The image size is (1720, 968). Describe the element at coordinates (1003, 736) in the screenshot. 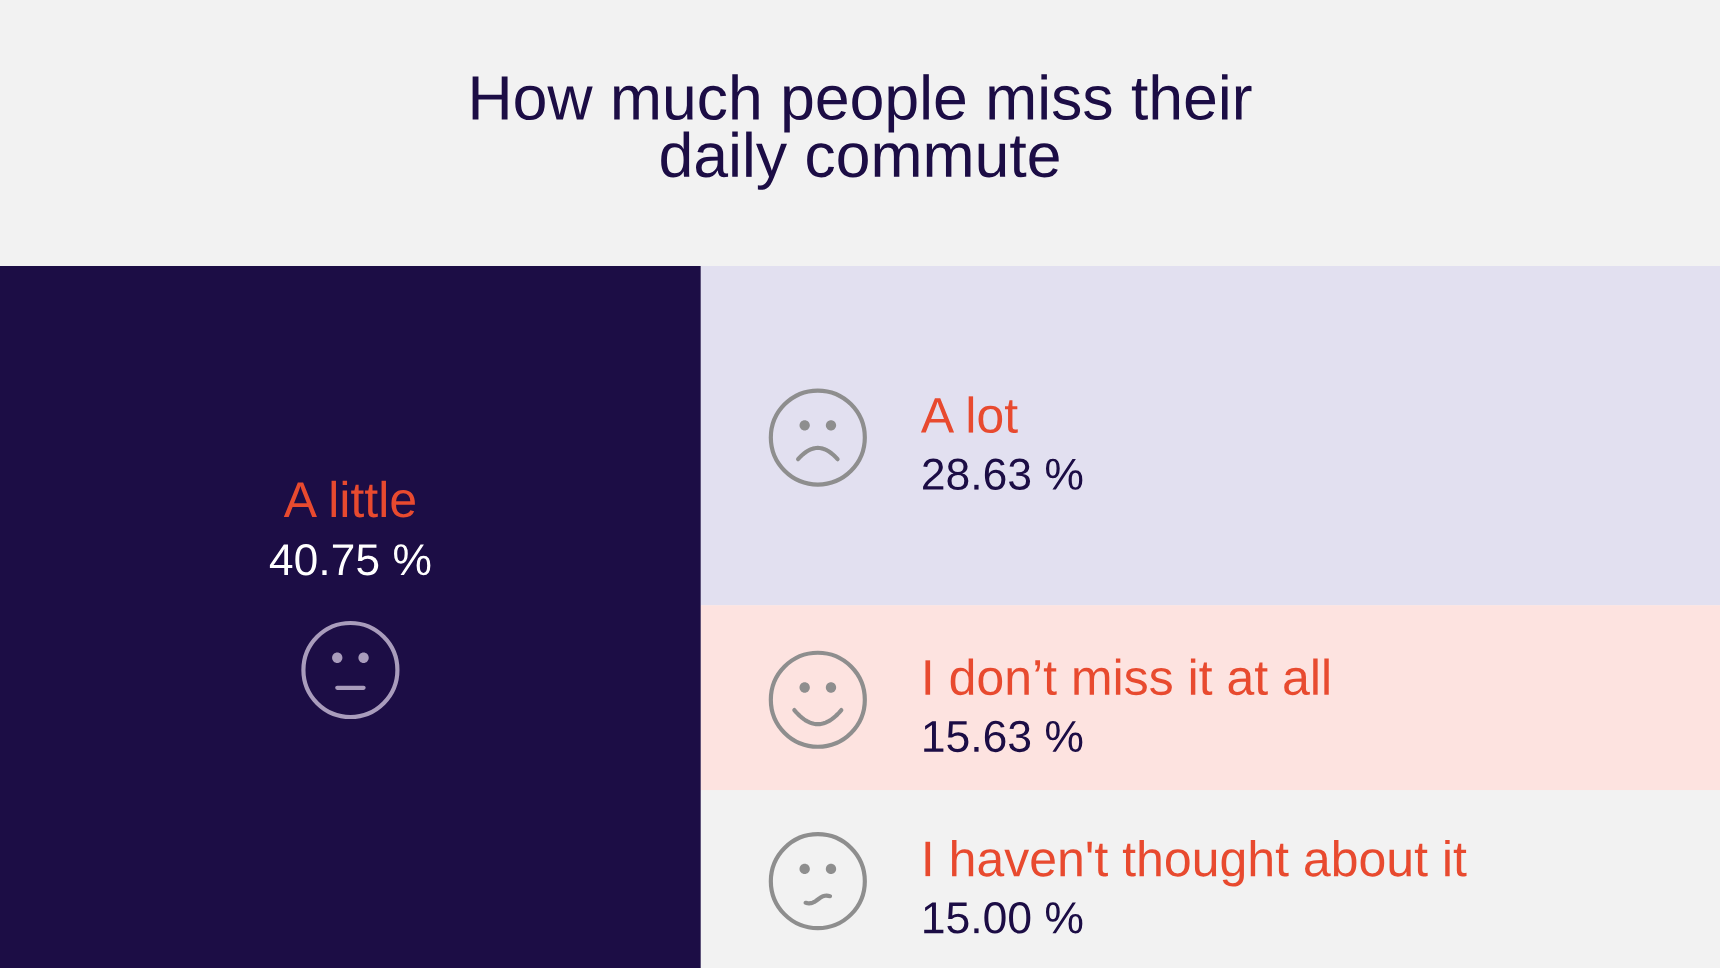

I see `data-label: 15.63 %` at that location.